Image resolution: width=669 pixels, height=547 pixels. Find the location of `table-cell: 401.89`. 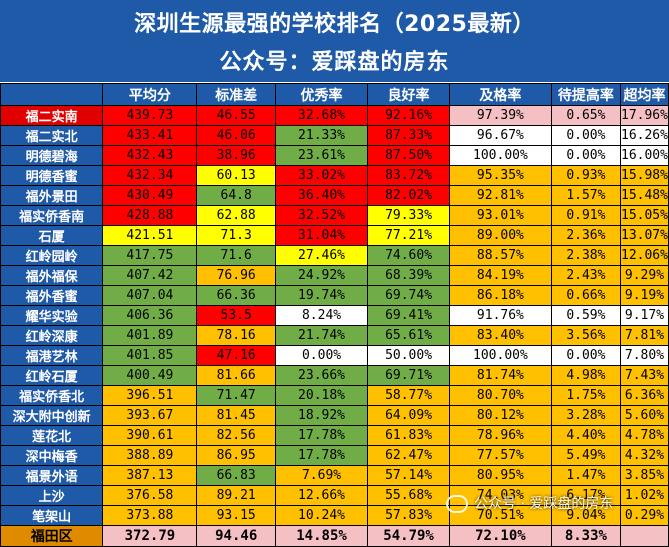

table-cell: 401.89 is located at coordinates (150, 335).